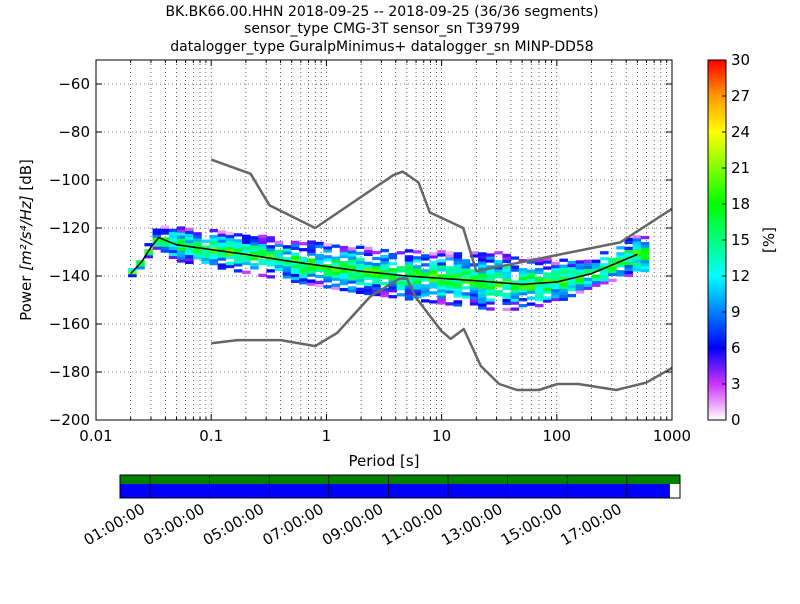 Image resolution: width=800 pixels, height=604 pixels. I want to click on x-tick-label: 1000, so click(672, 436).